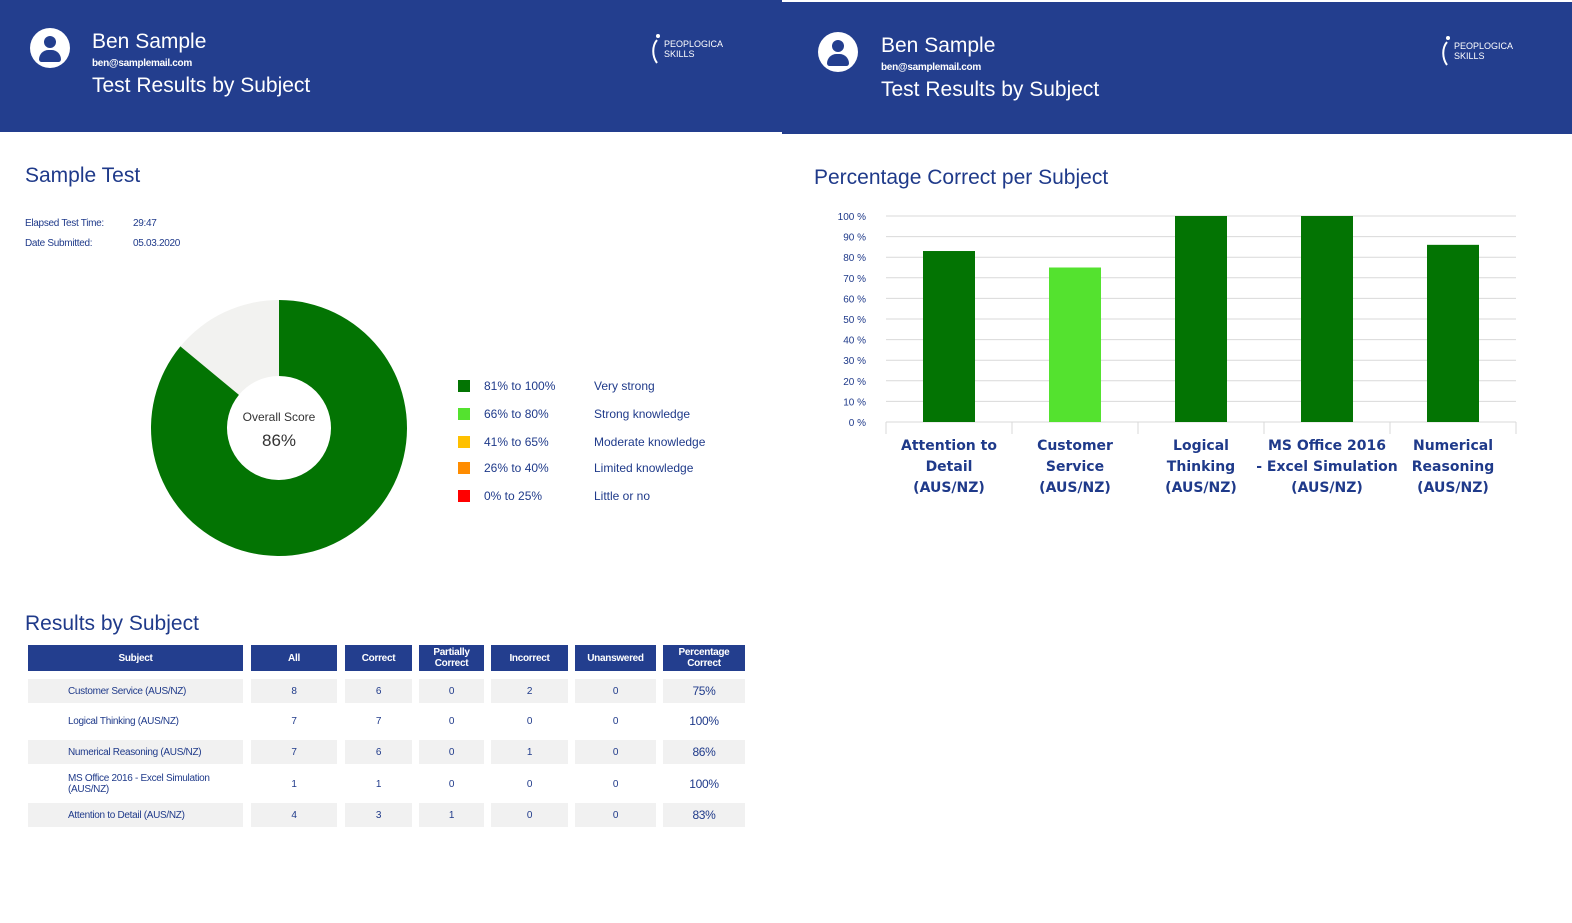 This screenshot has width=1572, height=923. I want to click on x-category-label: Service, so click(1075, 467).